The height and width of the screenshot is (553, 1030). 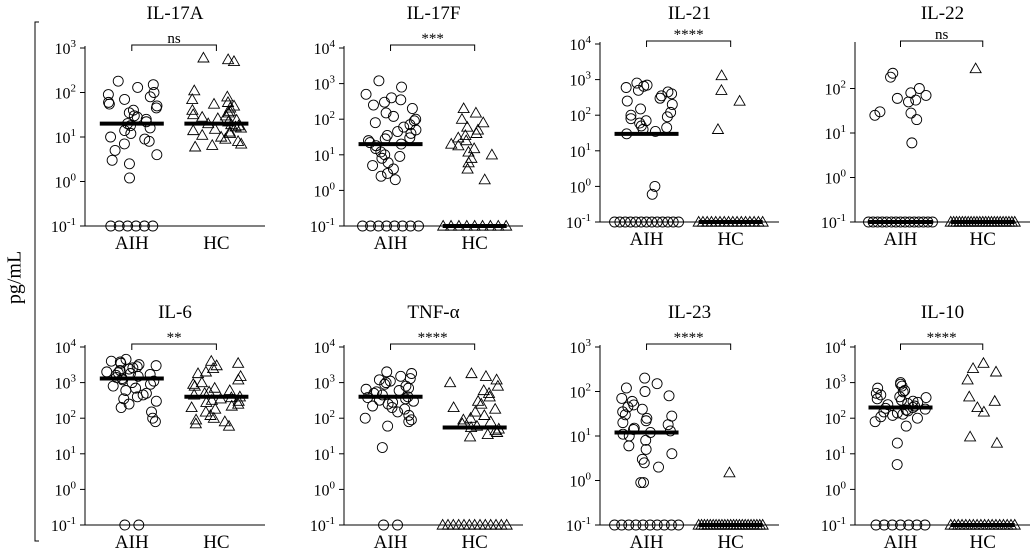 What do you see at coordinates (325, 383) in the screenshot?
I see `y-tick-label: 10³` at bounding box center [325, 383].